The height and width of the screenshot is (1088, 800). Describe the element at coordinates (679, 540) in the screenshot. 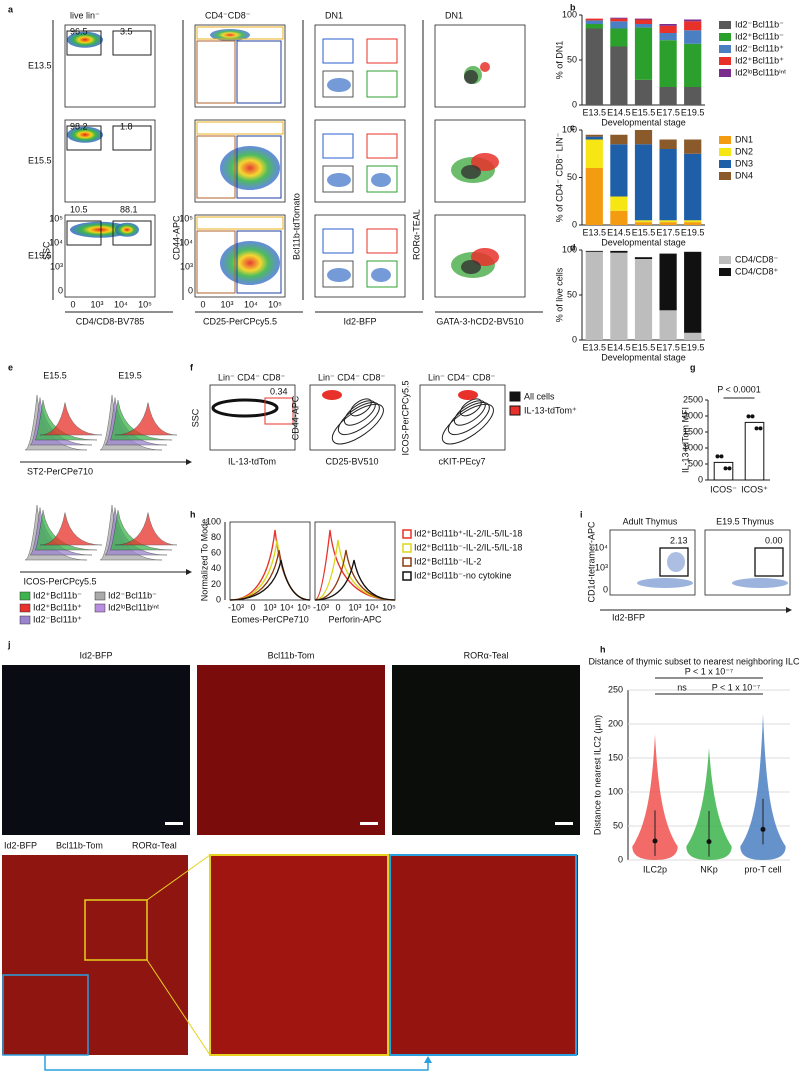

I see `gate-value: 2.13` at that location.